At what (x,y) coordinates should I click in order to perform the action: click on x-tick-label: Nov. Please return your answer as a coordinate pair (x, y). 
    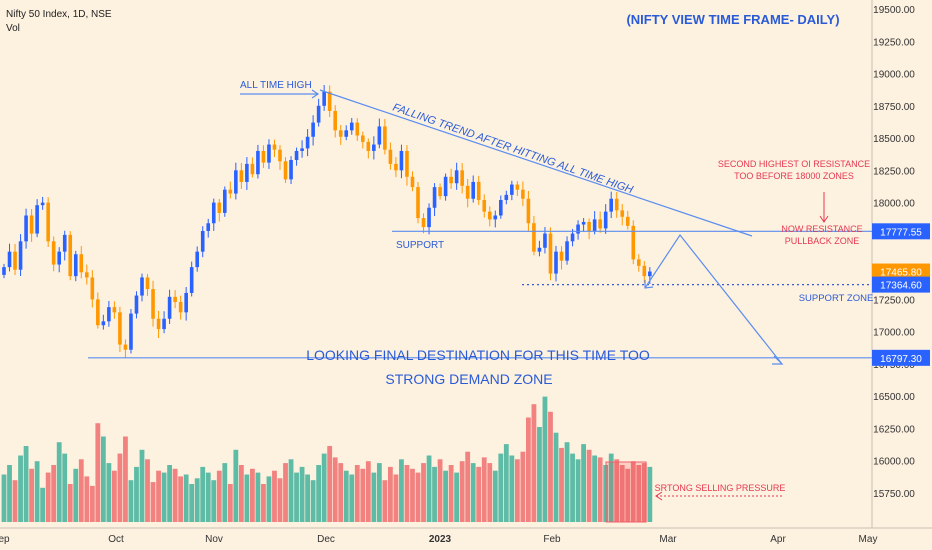
    Looking at the image, I should click on (214, 539).